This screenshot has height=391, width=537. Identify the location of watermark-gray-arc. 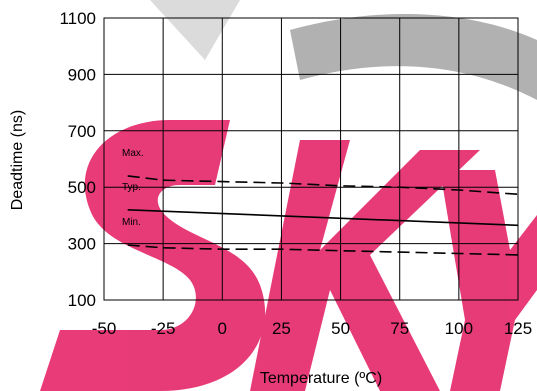
(413, 56).